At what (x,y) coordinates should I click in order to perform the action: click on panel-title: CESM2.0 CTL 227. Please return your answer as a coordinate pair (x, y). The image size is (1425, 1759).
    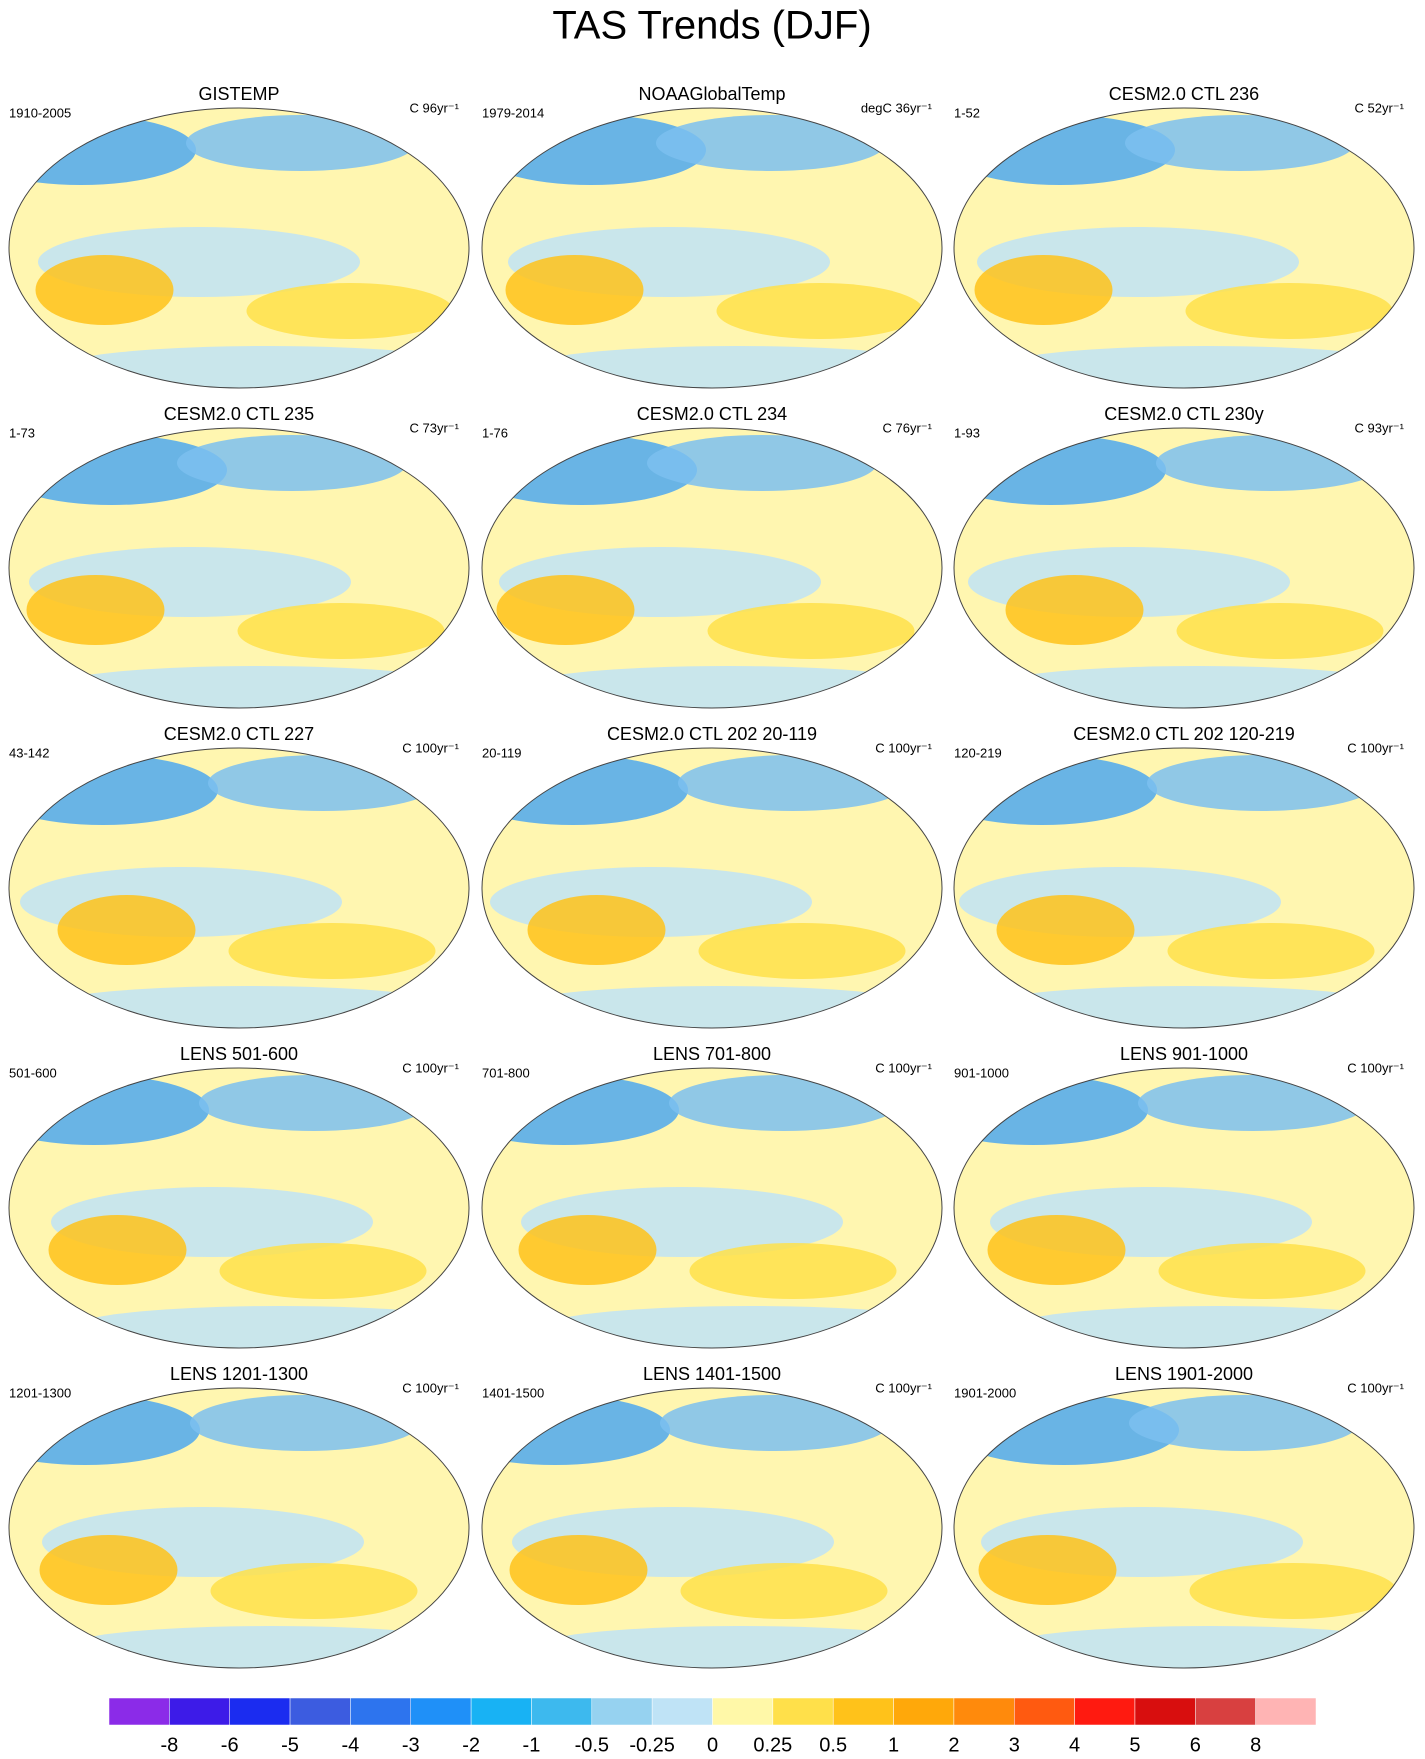
    Looking at the image, I should click on (239, 734).